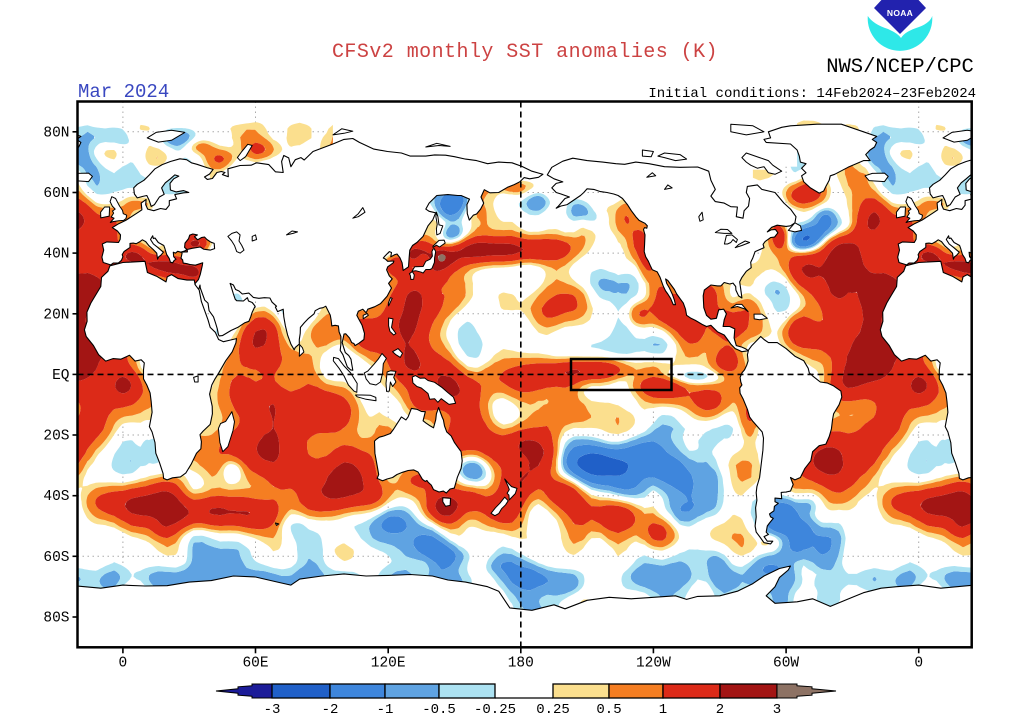  What do you see at coordinates (786, 663) in the screenshot?
I see `svg-text: 60W` at bounding box center [786, 663].